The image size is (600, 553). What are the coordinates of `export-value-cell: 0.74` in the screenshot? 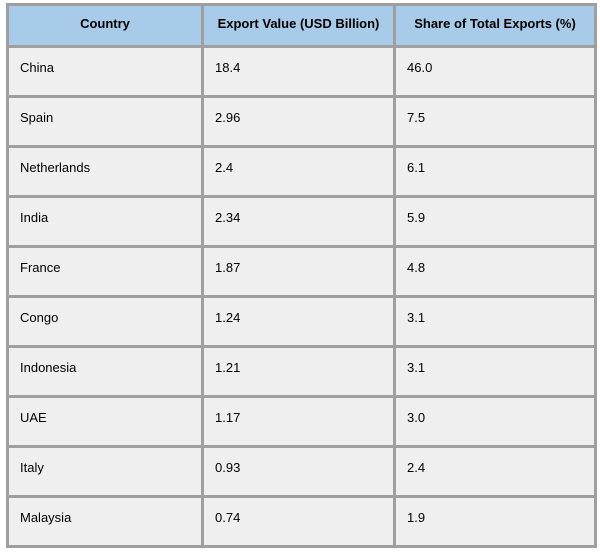 It's located at (298, 521).